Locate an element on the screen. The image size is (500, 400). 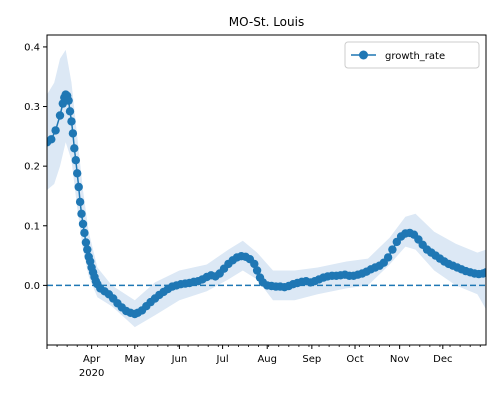
y-tick-label: 0.2 is located at coordinates (32, 167).